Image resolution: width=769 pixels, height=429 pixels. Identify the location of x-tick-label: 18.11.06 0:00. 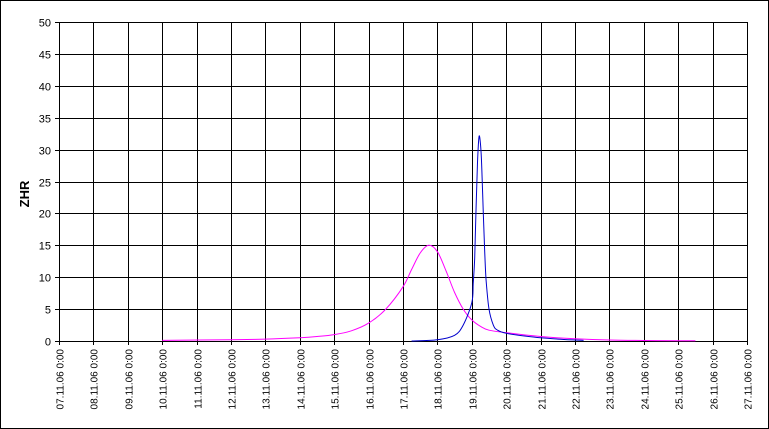
(439, 379).